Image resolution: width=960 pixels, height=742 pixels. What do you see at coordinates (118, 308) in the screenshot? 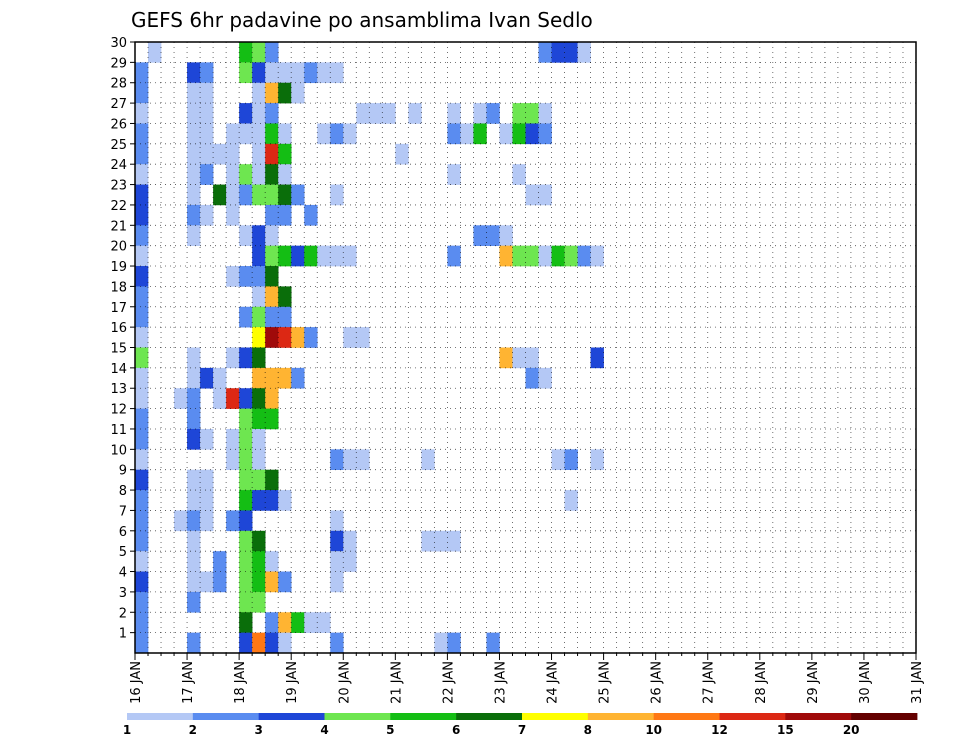
I see `y-tick-label: 17` at bounding box center [118, 308].